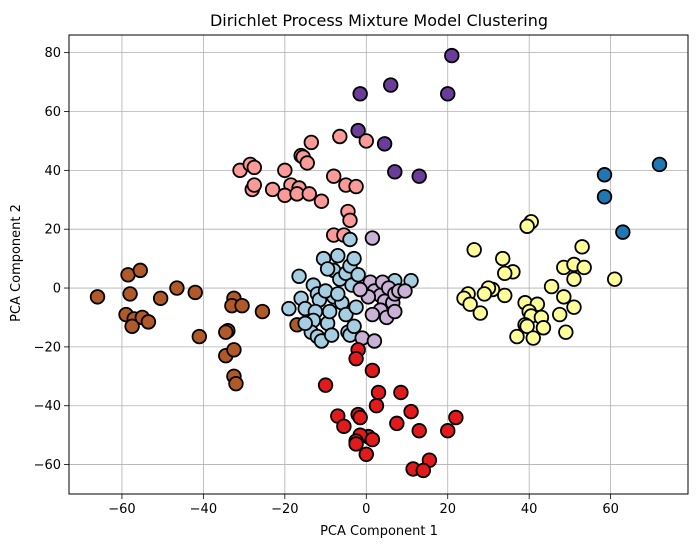 This screenshot has width=698, height=547. What do you see at coordinates (47, 465) in the screenshot?
I see `y-tick-label: −60` at bounding box center [47, 465].